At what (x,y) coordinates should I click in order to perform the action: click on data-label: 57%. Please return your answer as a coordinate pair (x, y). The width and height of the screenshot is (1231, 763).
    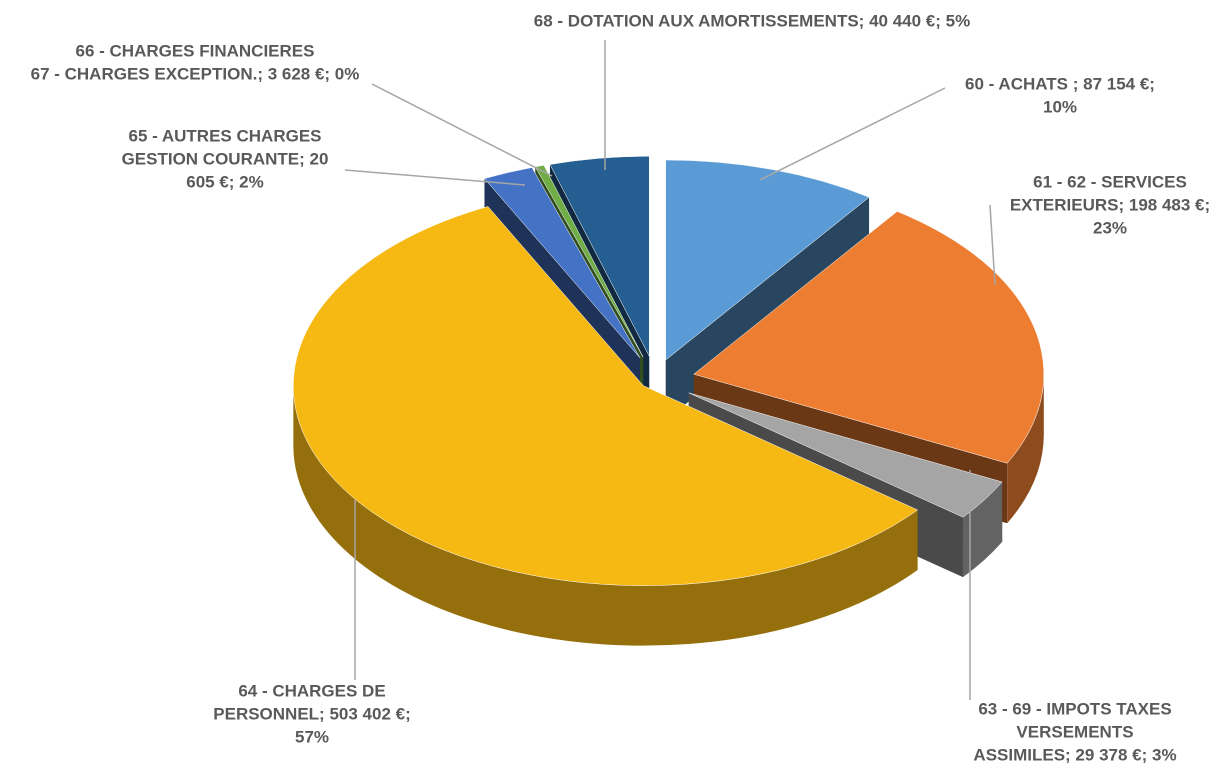
    Looking at the image, I should click on (312, 736).